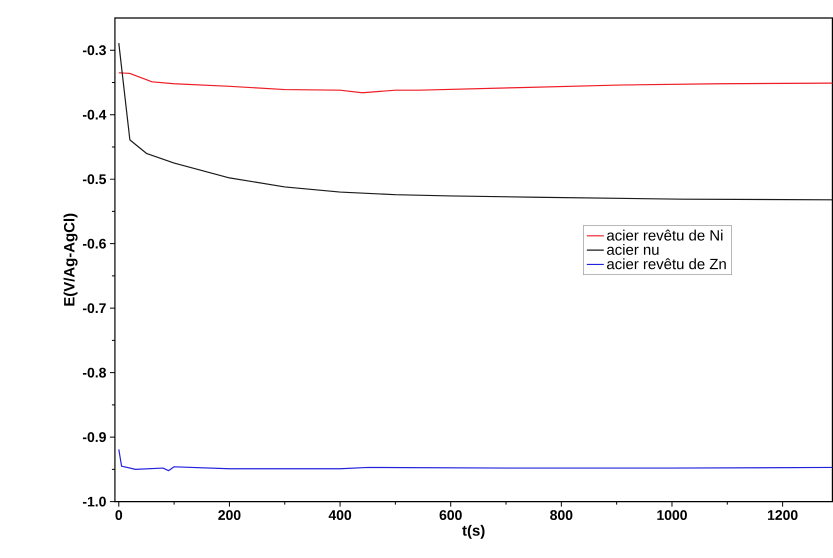 Image resolution: width=833 pixels, height=558 pixels. Describe the element at coordinates (71, 260) in the screenshot. I see `y-axis-title: E(V/Ag-AgCl)` at that location.